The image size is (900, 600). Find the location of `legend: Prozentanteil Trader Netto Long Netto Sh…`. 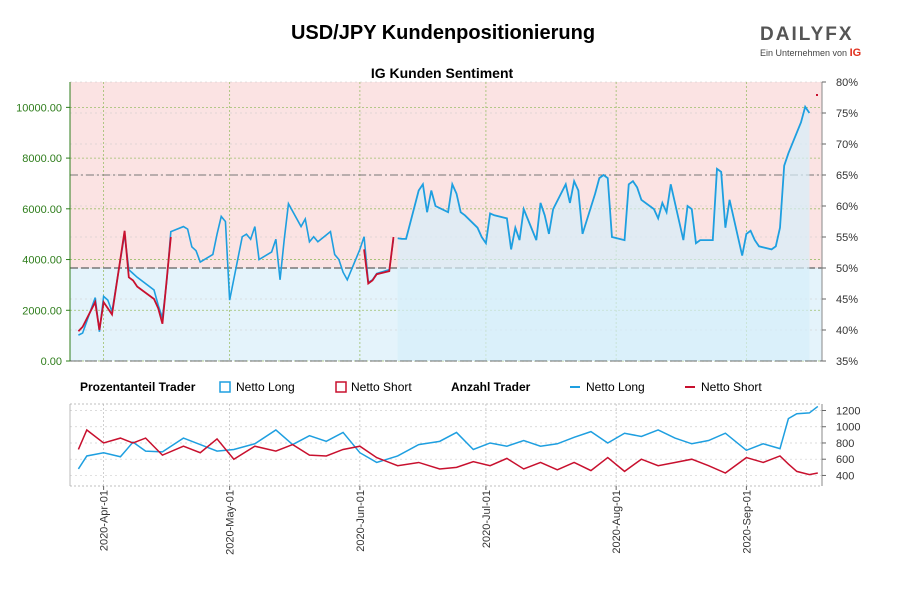

legend: Prozentanteil Trader Netto Long Netto Sh… is located at coordinates (421, 387).